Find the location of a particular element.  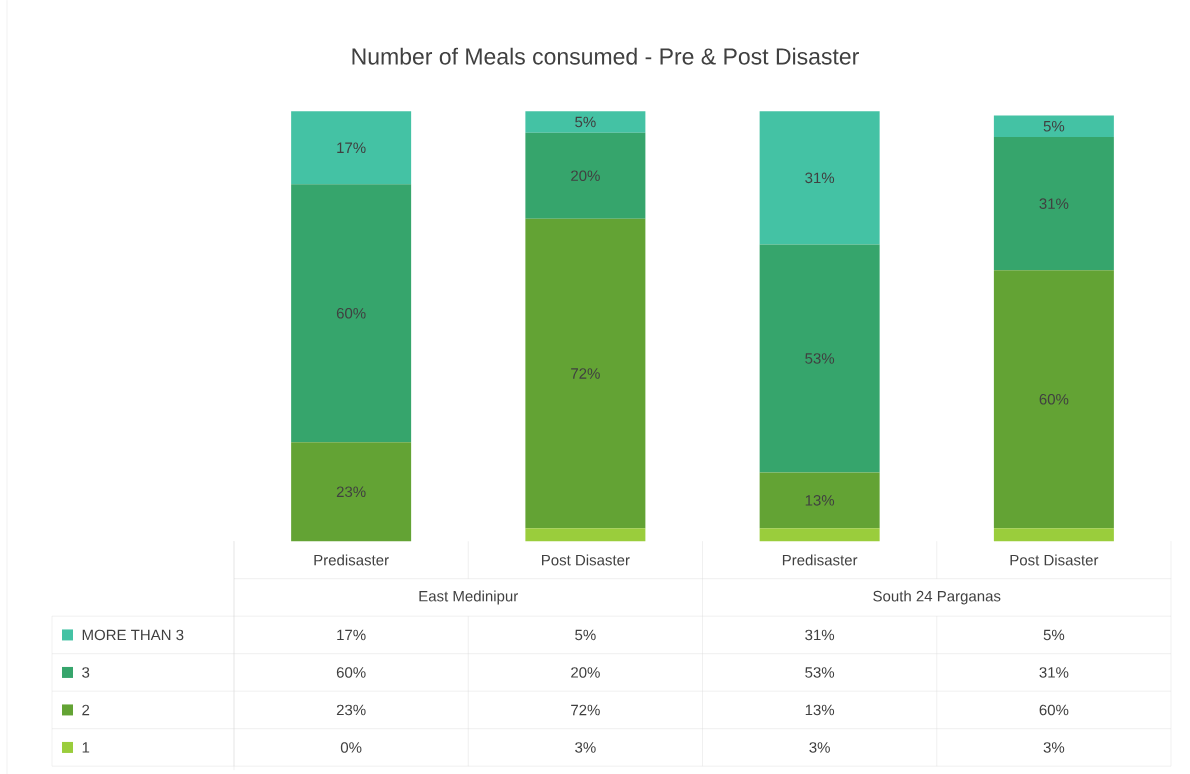

text: 72% is located at coordinates (585, 373).